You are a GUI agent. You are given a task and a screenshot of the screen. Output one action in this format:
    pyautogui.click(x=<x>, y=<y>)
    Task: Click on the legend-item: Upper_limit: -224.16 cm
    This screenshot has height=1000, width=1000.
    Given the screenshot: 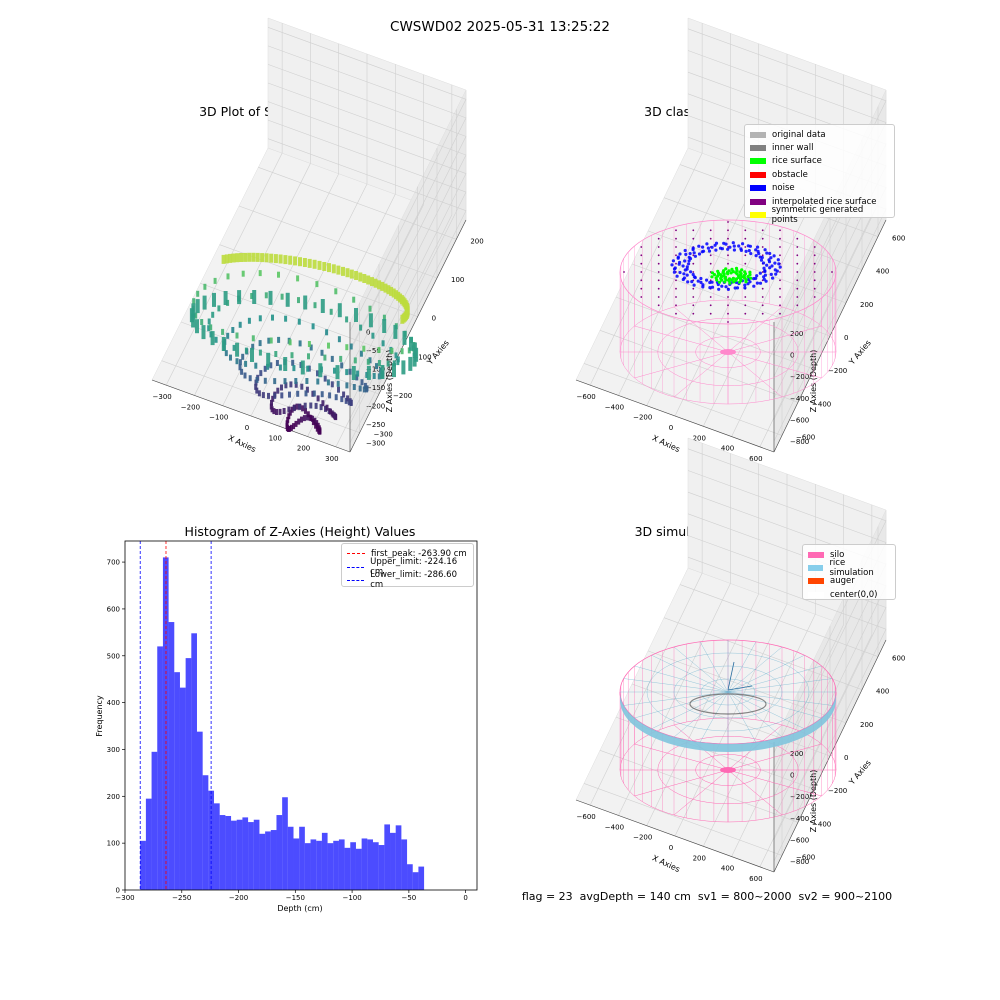 What is the action you would take?
    pyautogui.click(x=407, y=567)
    